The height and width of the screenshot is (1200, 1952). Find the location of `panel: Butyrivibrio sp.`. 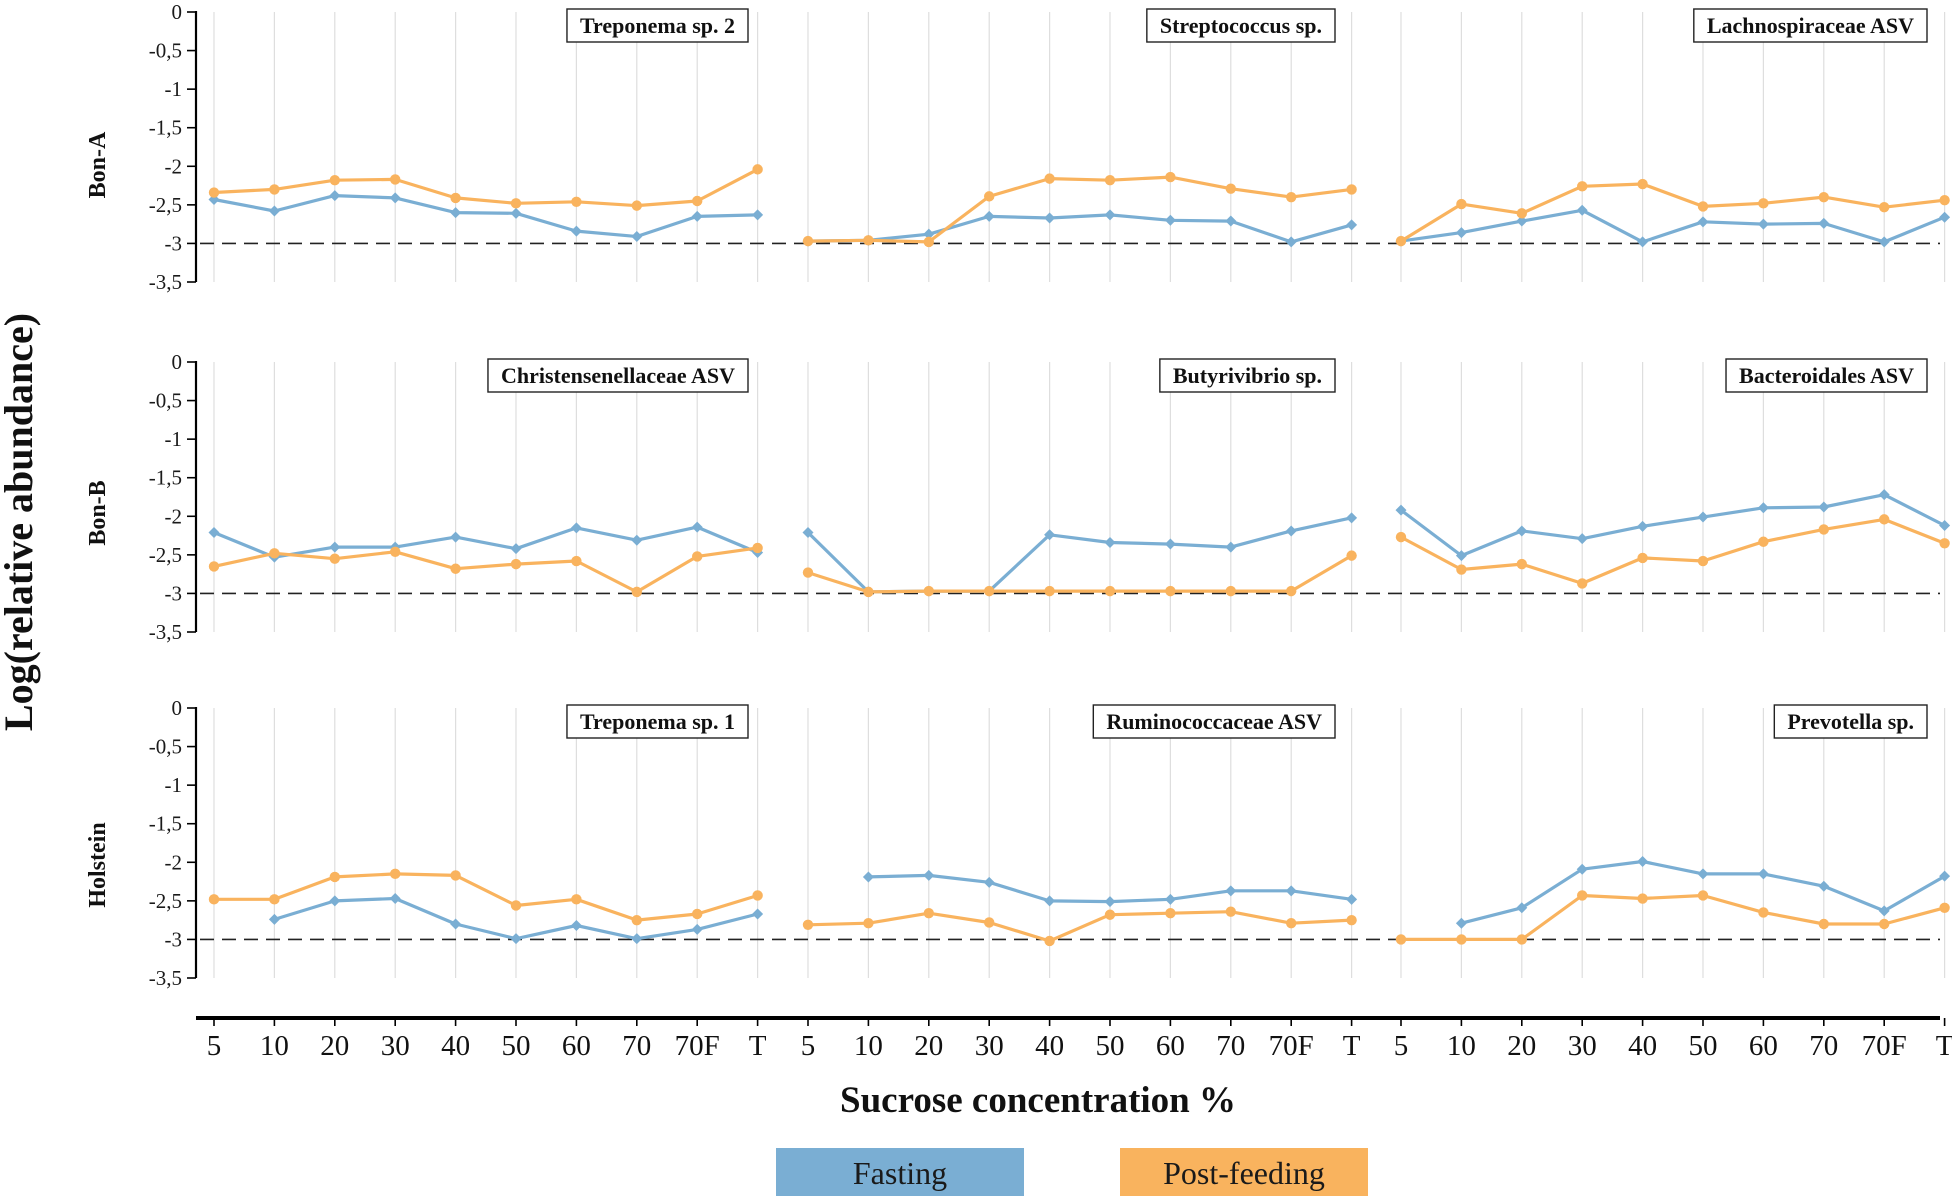

panel: Butyrivibrio sp. is located at coordinates (1080, 478).